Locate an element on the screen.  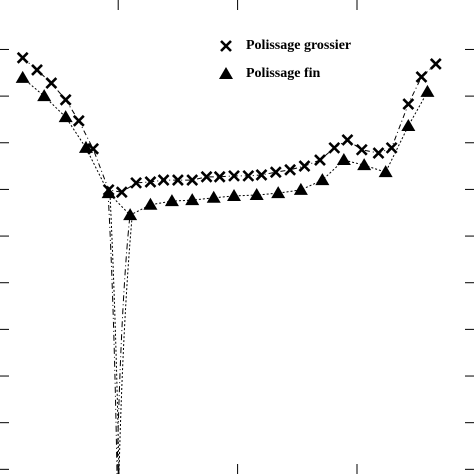
legend-label: Polissage fin is located at coordinates (283, 73).